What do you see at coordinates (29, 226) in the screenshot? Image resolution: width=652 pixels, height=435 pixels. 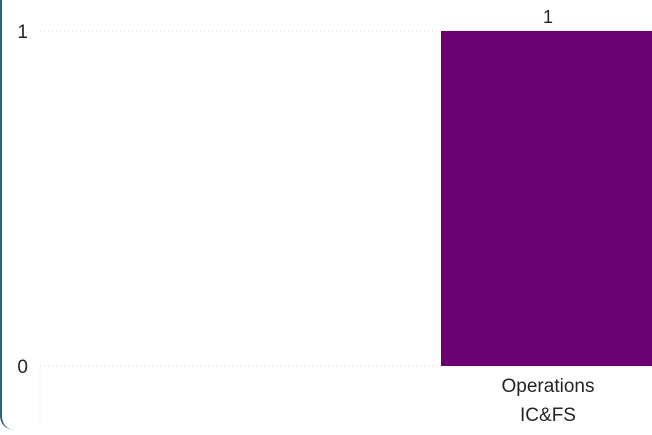 I see `y-axis: 01` at bounding box center [29, 226].